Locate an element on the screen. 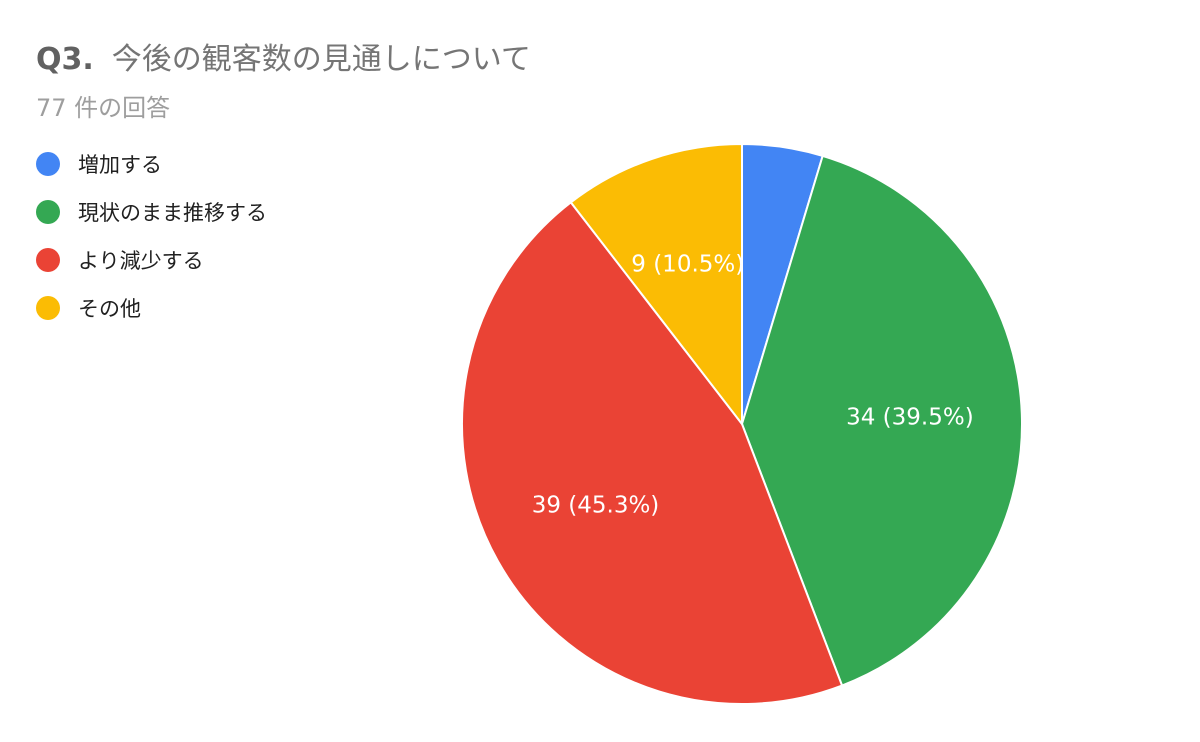 This screenshot has width=1200, height=742. legend-label-other: その他 is located at coordinates (109, 309).